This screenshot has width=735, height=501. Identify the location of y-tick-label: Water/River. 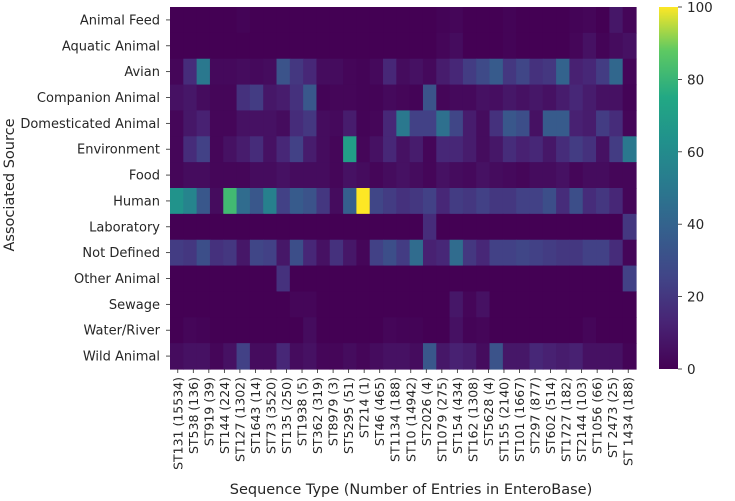
(122, 331).